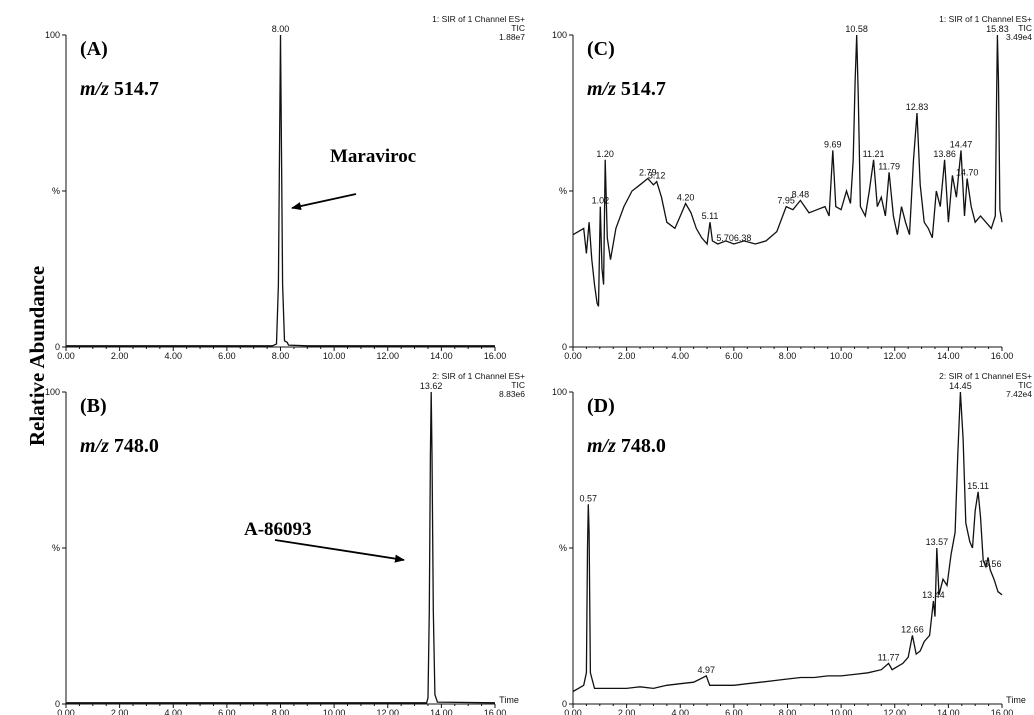 Image resolution: width=1034 pixels, height=715 pixels. What do you see at coordinates (339, 551) in the screenshot?
I see `a-86093-arrow` at bounding box center [339, 551].